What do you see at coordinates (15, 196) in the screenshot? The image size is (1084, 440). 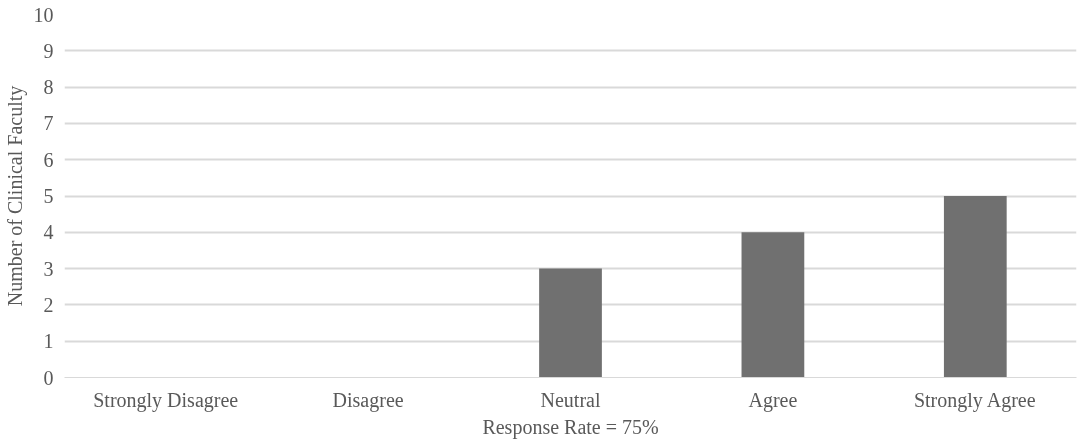 I see `y-axis-title: Number of Clinical Faculty` at bounding box center [15, 196].